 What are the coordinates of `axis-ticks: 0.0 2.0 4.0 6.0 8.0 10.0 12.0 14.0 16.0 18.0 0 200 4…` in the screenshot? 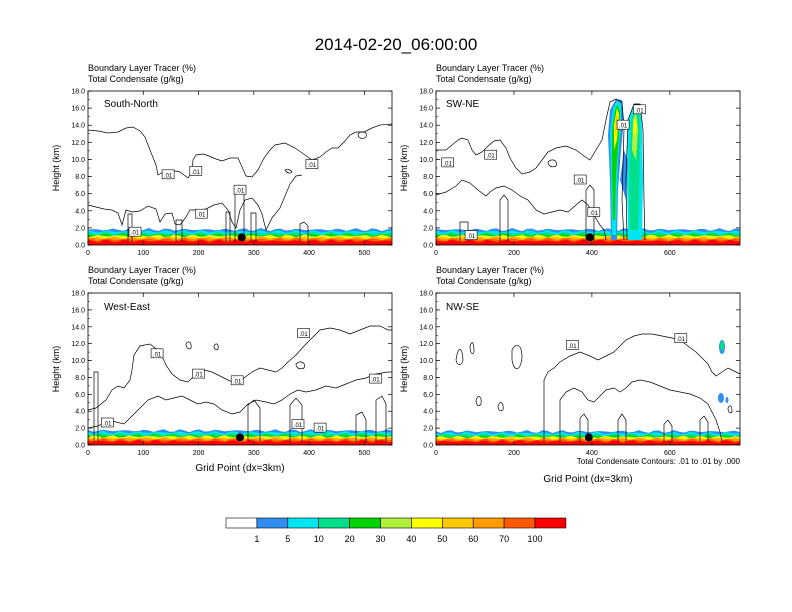 It's located at (579, 173).